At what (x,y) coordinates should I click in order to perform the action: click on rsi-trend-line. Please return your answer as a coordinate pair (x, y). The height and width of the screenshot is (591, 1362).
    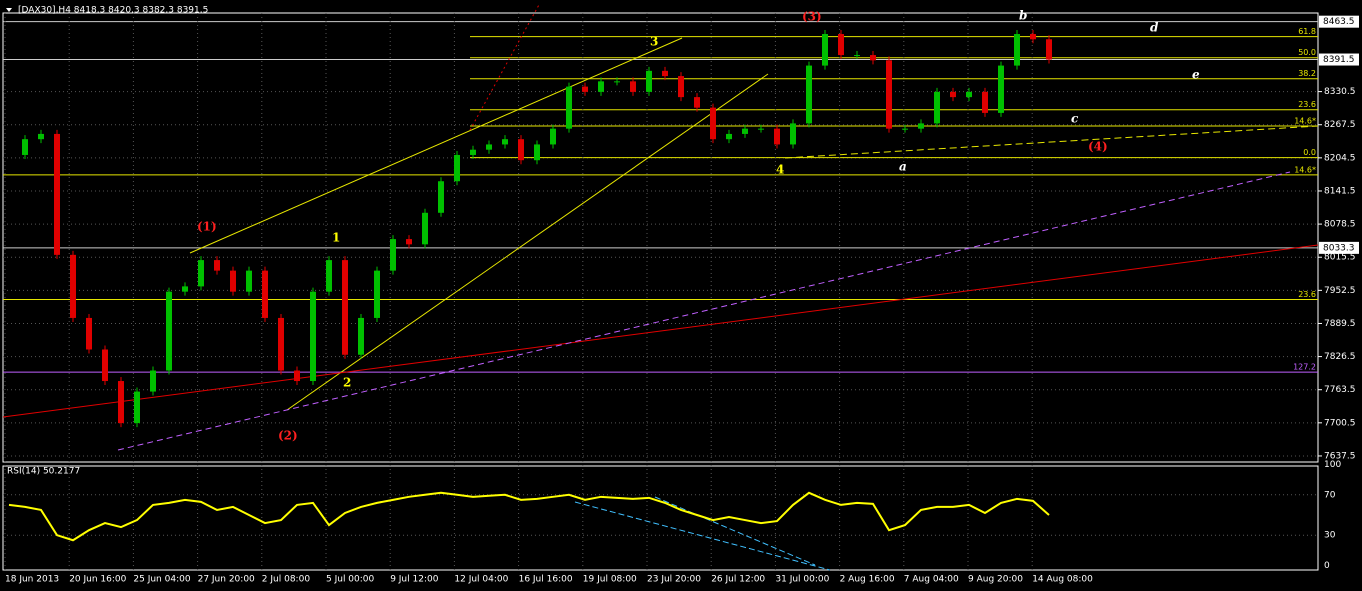
    Looking at the image, I should click on (702, 536).